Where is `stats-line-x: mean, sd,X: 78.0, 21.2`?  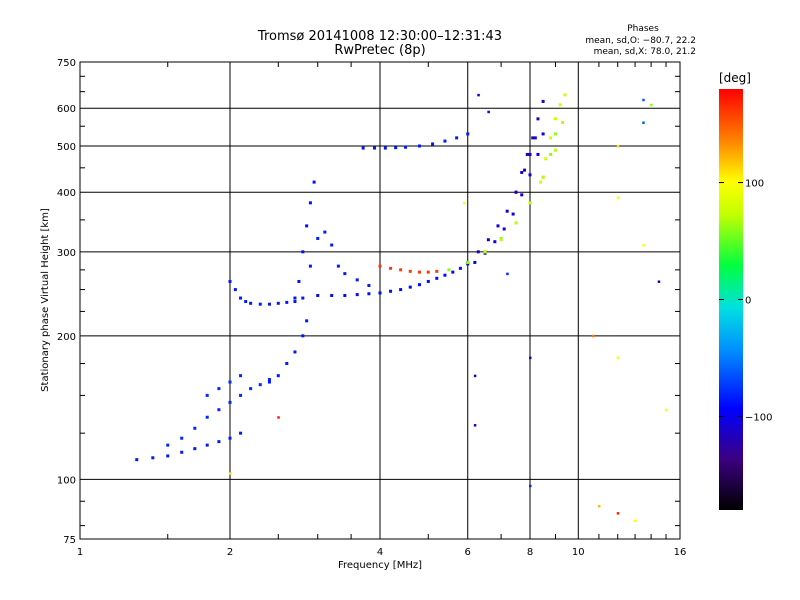 stats-line-x: mean, sd,X: 78.0, 21.2 is located at coordinates (645, 52).